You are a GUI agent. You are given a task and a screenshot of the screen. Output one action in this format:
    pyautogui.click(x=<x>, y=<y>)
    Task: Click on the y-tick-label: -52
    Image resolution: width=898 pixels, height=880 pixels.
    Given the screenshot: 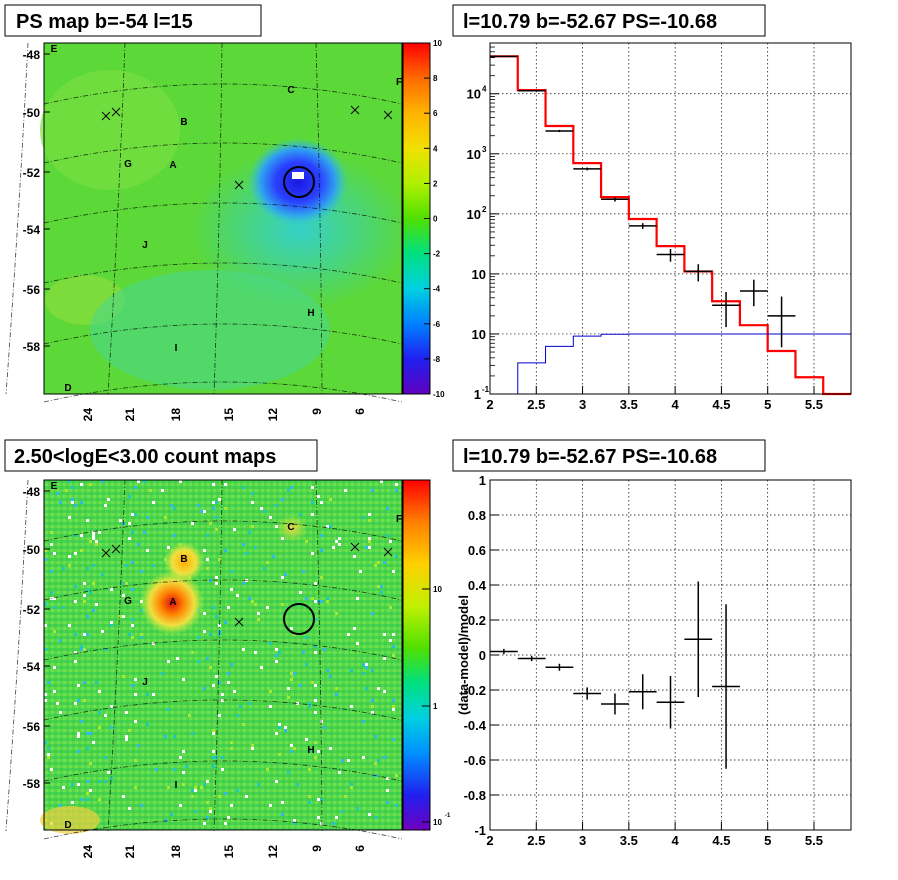 What is the action you would take?
    pyautogui.click(x=32, y=610)
    